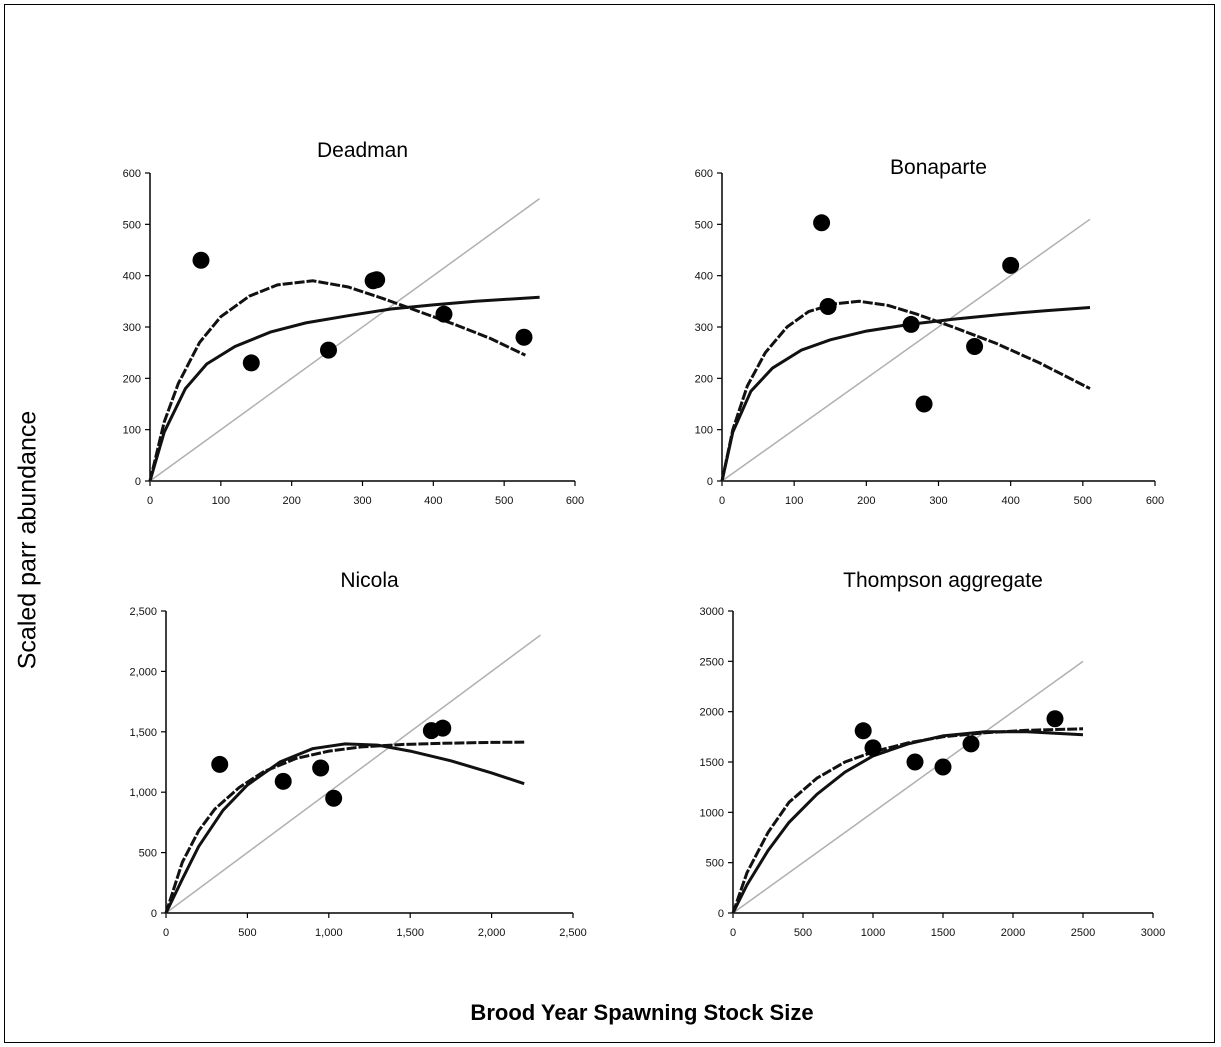 The width and height of the screenshot is (1221, 1047). What do you see at coordinates (143, 733) in the screenshot?
I see `y-tick-label: 1,500` at bounding box center [143, 733].